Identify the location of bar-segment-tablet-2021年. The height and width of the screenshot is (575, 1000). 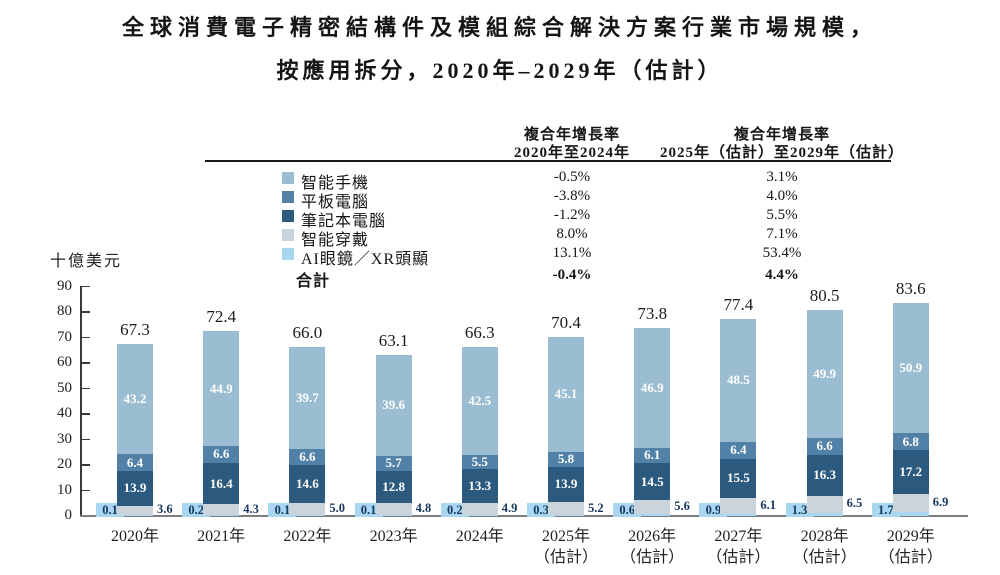
(221, 454).